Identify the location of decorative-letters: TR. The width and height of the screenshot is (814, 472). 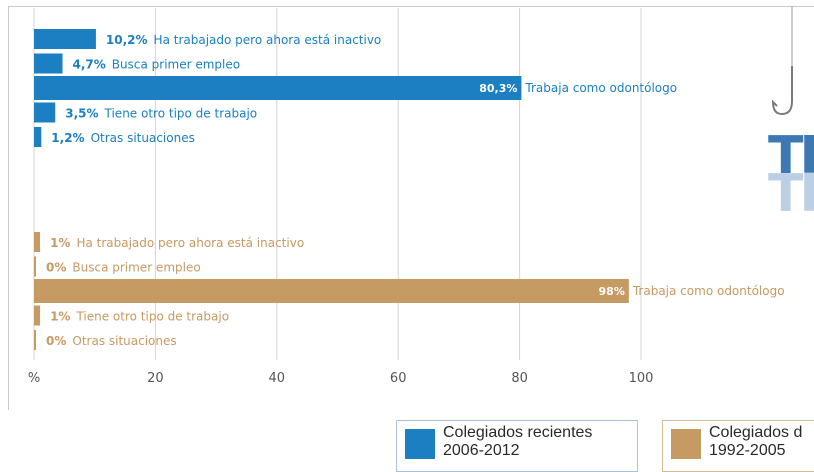
(791, 156).